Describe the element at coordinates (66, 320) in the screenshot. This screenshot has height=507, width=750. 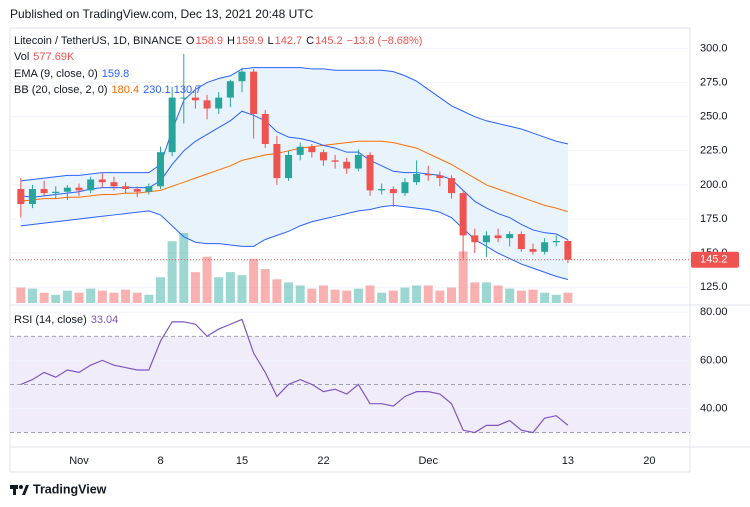
I see `legend-row: RSI (14, close) 33.04` at that location.